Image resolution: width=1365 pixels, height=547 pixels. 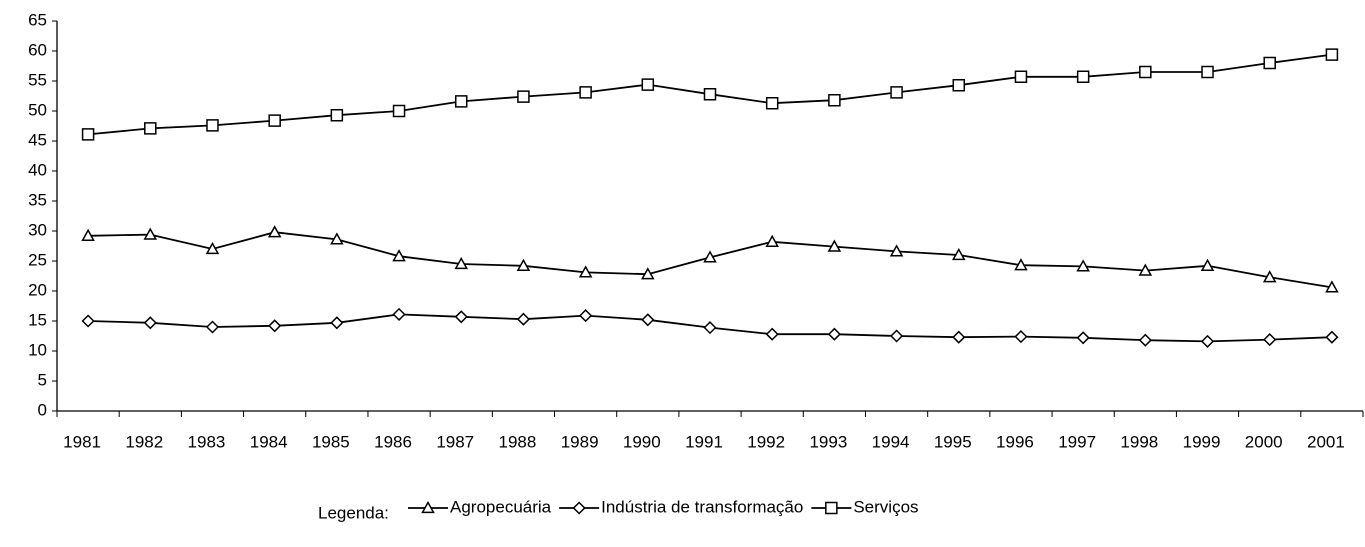 What do you see at coordinates (37, 349) in the screenshot?
I see `y-tick-label: 10` at bounding box center [37, 349].